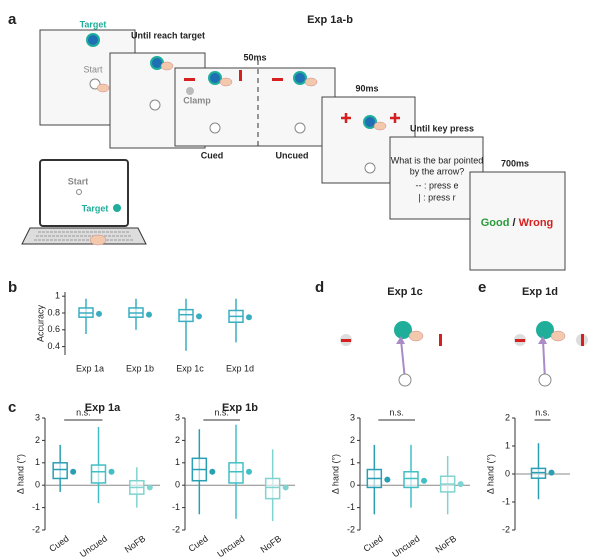  I want to click on x-tick-label: Exp 1c, so click(190, 368).